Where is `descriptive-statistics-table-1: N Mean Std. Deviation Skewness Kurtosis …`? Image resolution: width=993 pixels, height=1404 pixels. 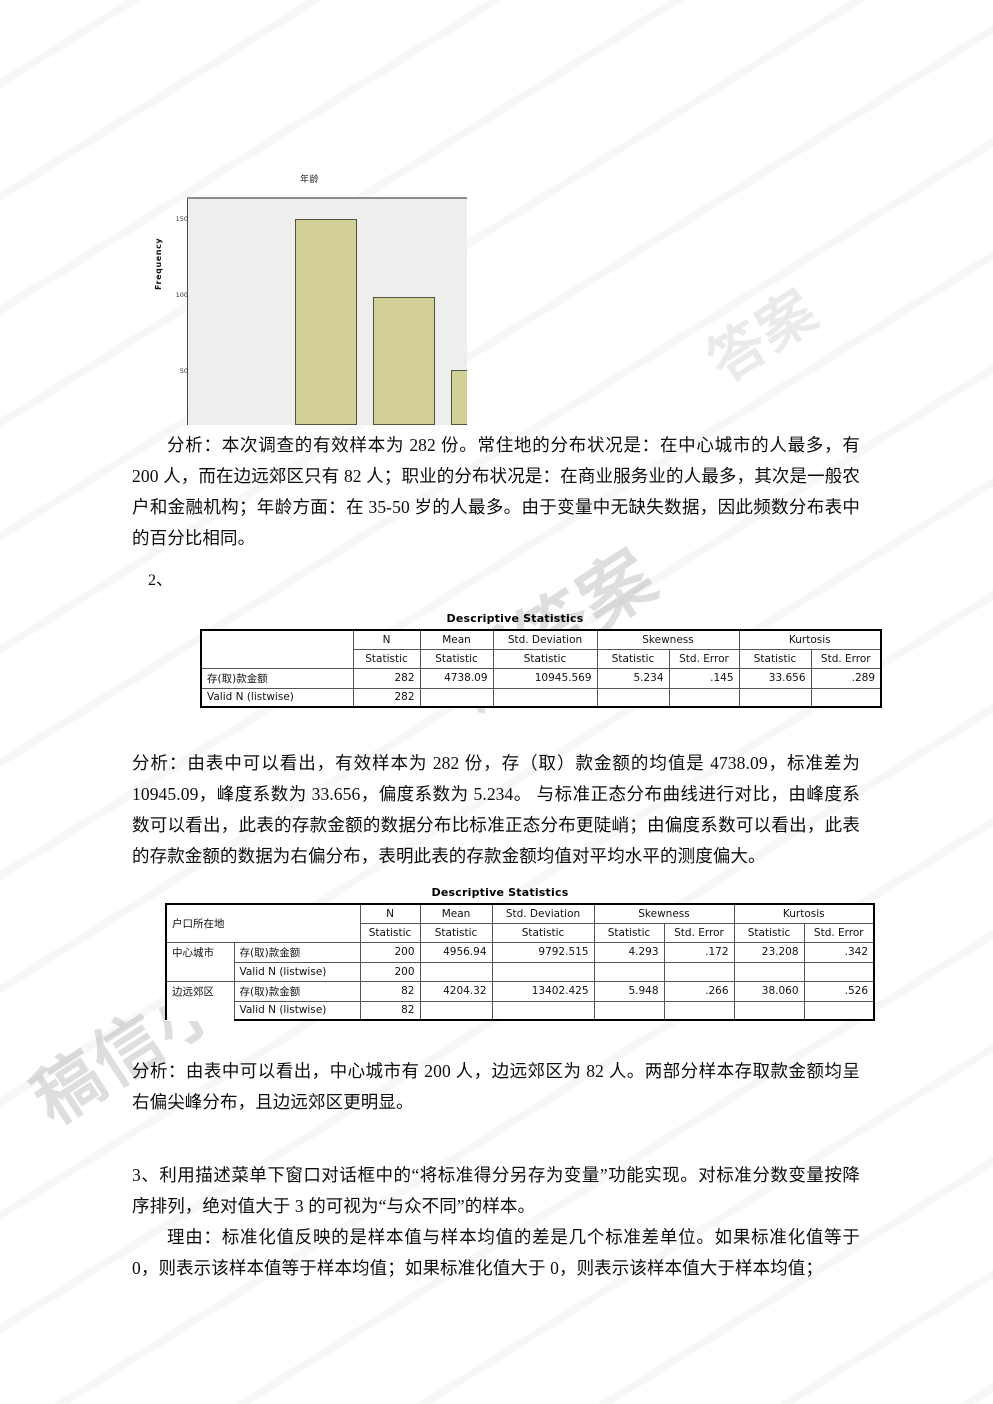
descriptive-statistics-table-1: N Mean Std. Deviation Skewness Kurtosis … is located at coordinates (541, 668).